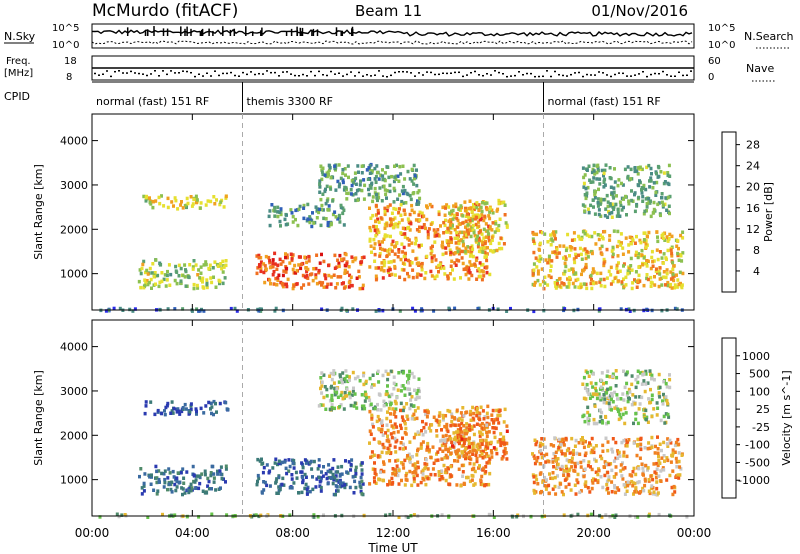 The height and width of the screenshot is (554, 800). Describe the element at coordinates (753, 166) in the screenshot. I see `colorbar-tick-label: 24` at that location.